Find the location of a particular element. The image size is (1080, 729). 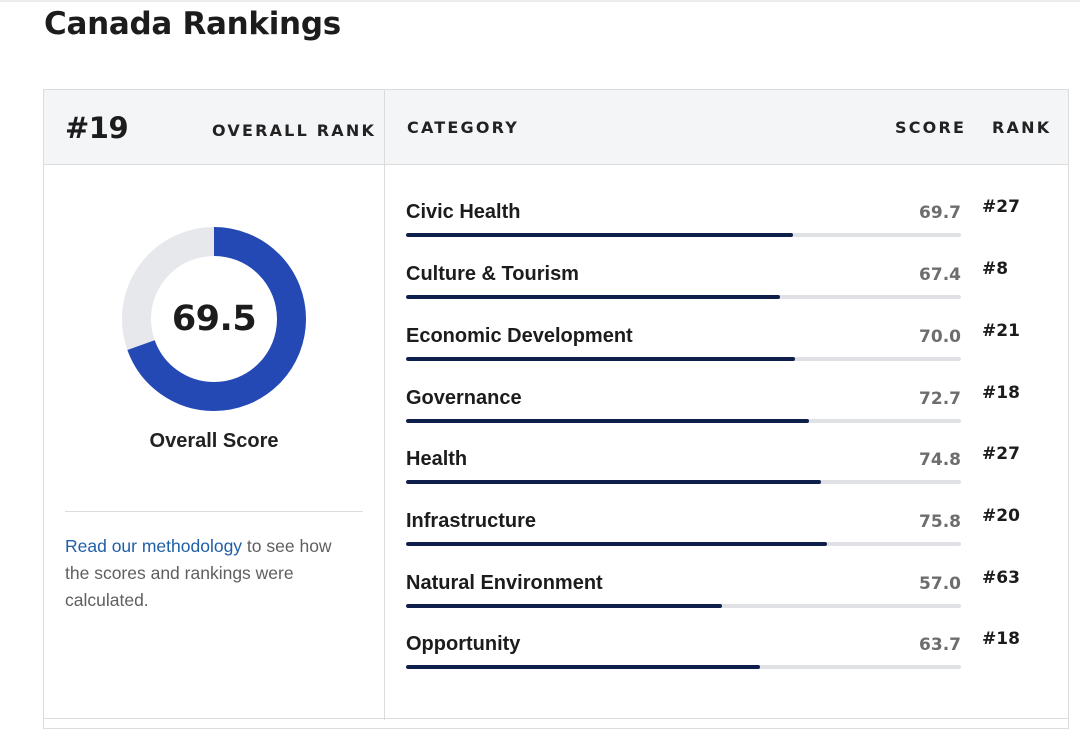

category-score: 69.7 is located at coordinates (940, 213).